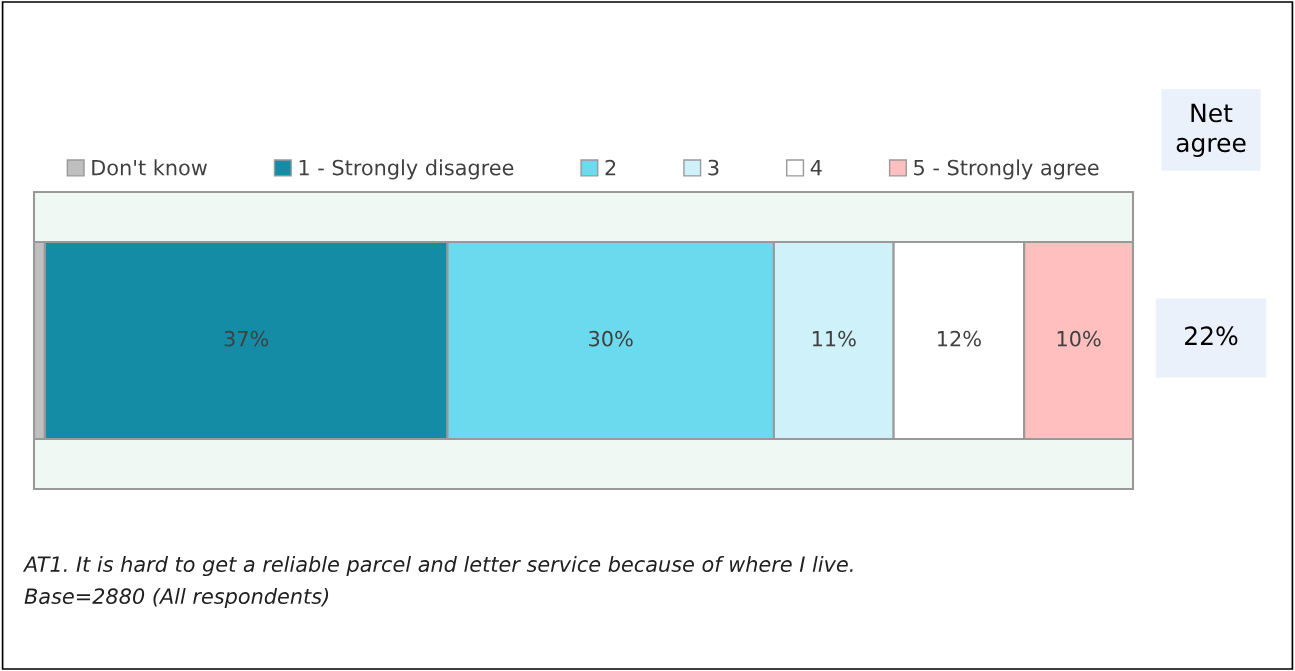 The height and width of the screenshot is (671, 1295). Describe the element at coordinates (149, 167) in the screenshot. I see `legend-label: Don't know` at that location.